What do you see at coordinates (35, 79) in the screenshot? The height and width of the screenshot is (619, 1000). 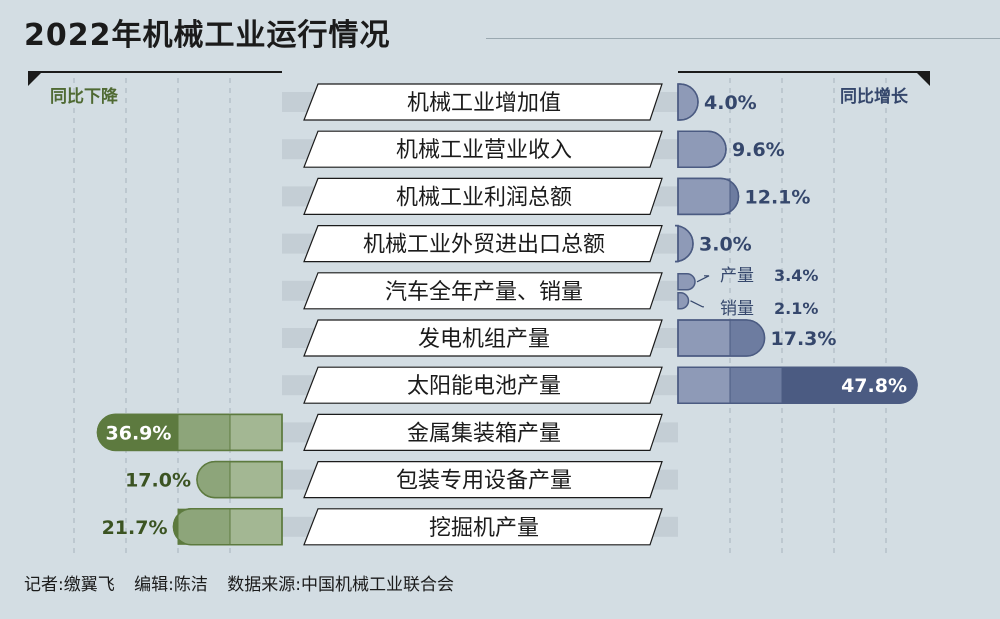 I see `header-corner-left` at bounding box center [35, 79].